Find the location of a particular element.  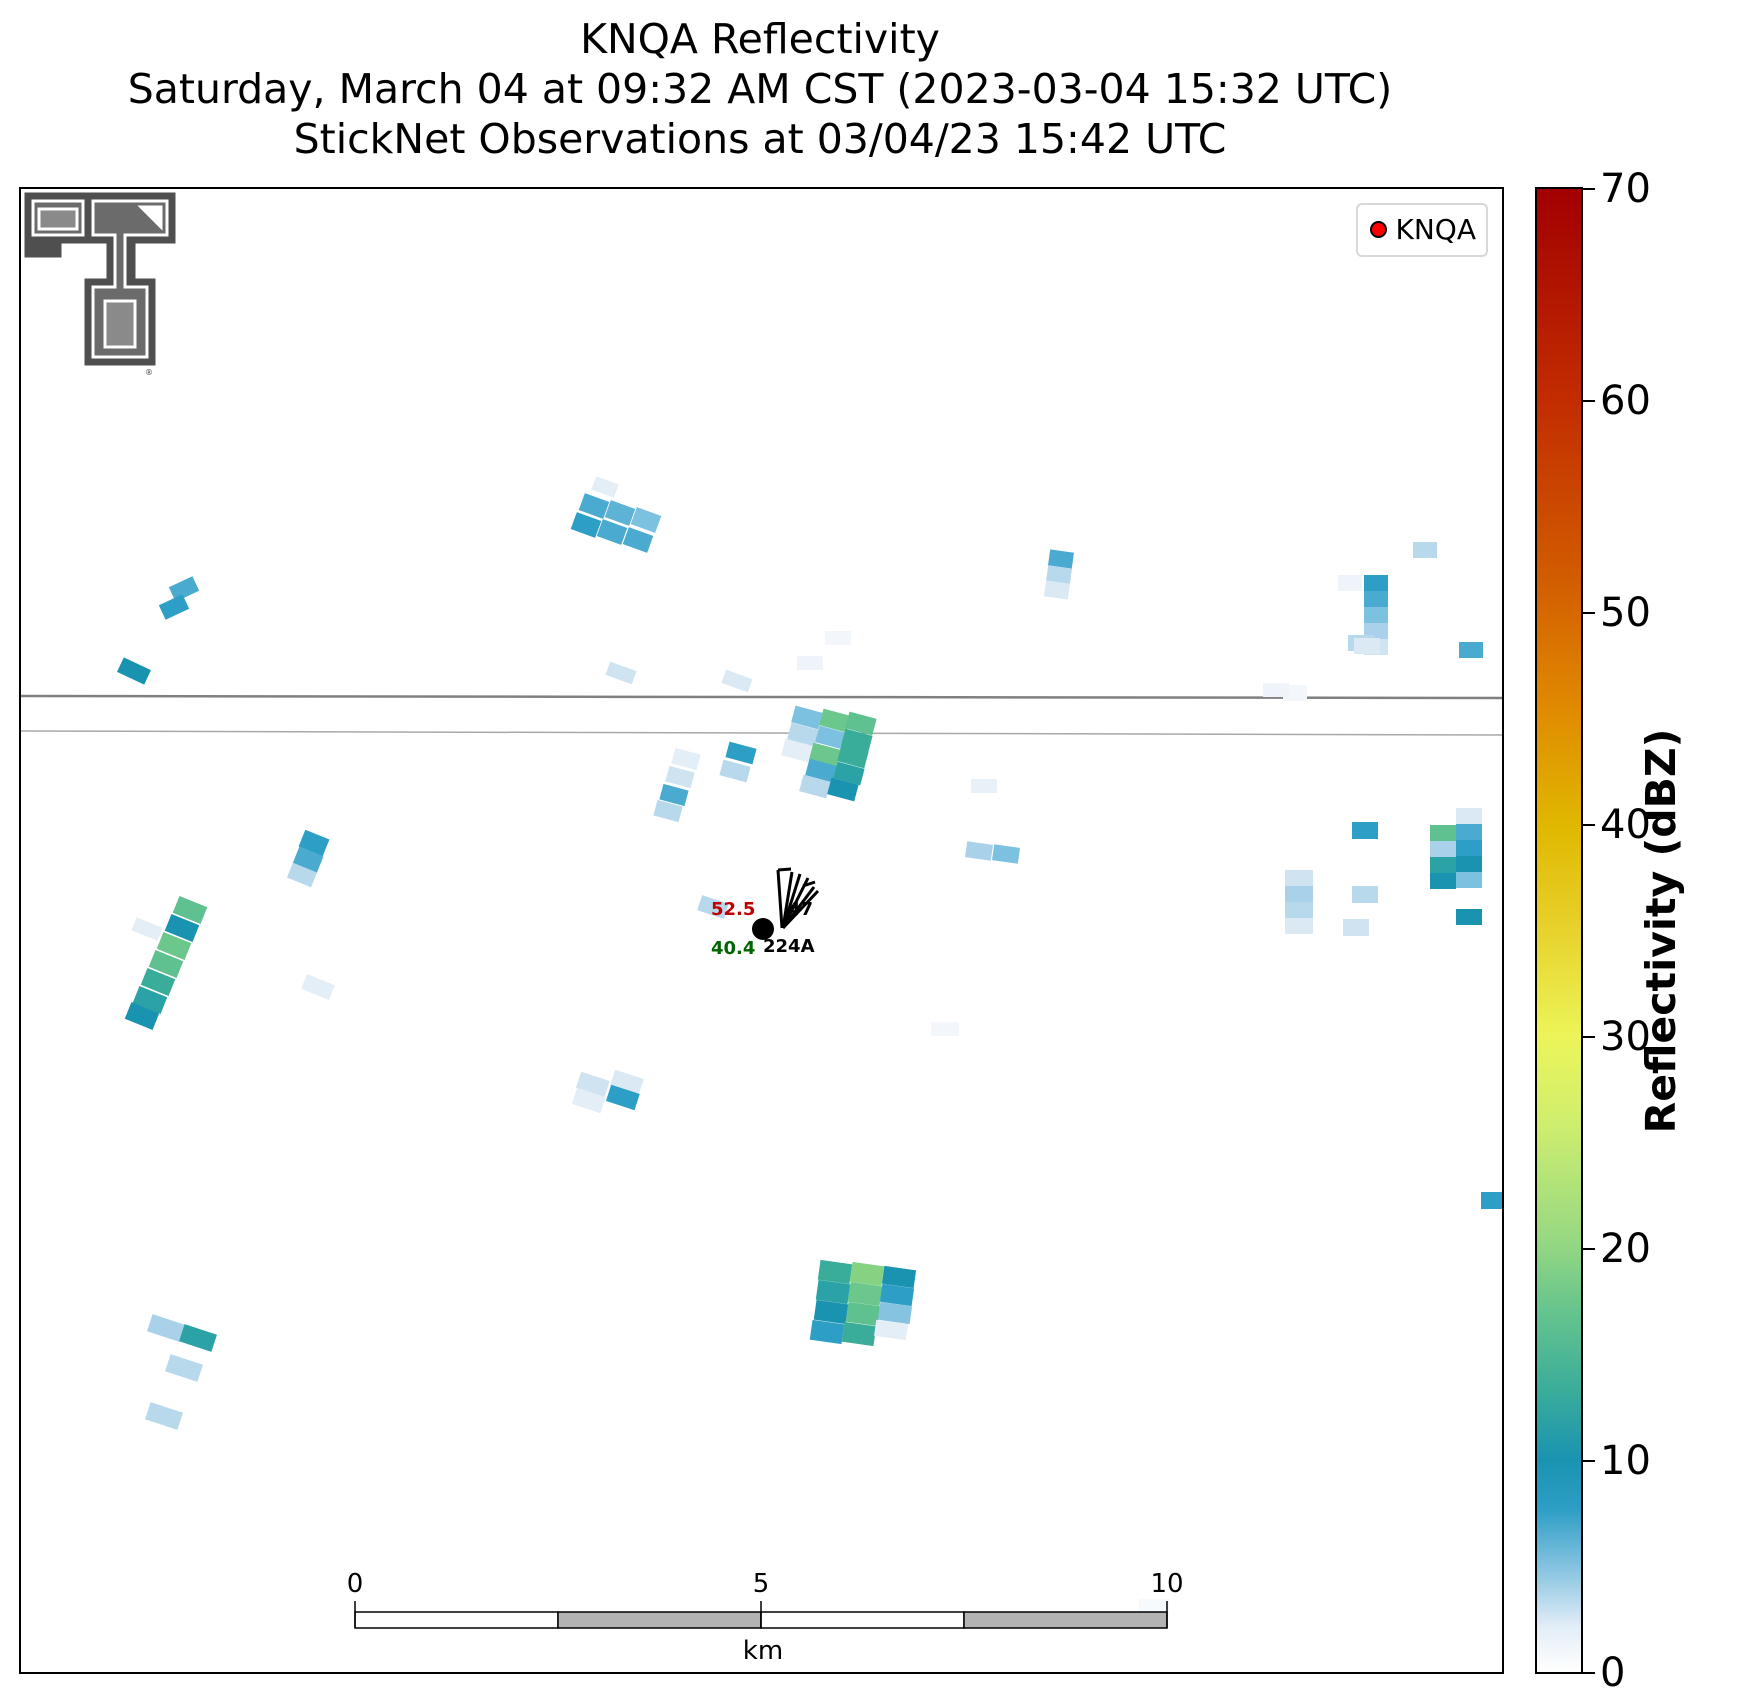

station-temperature: 52.5 is located at coordinates (733, 909).